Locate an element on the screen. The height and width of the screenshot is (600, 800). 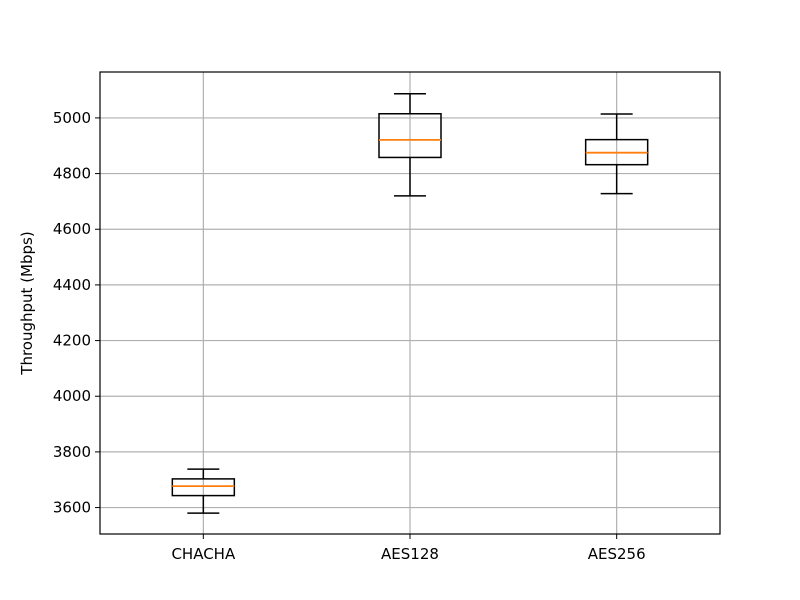
y-tick-label: 3600 is located at coordinates (72, 508).